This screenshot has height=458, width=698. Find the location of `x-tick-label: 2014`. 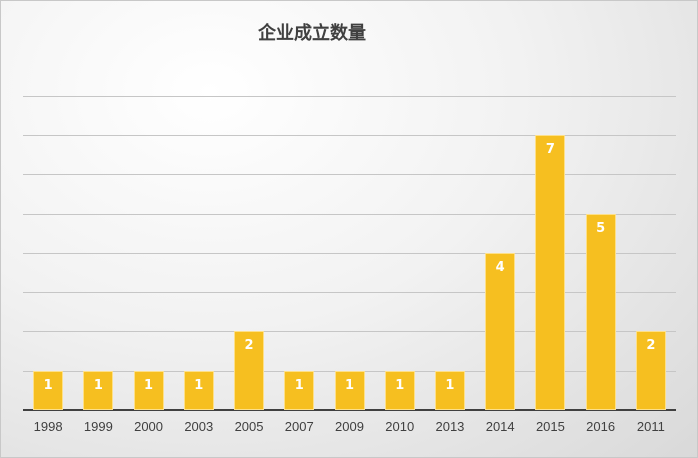

x-tick-label: 2014 is located at coordinates (500, 426).